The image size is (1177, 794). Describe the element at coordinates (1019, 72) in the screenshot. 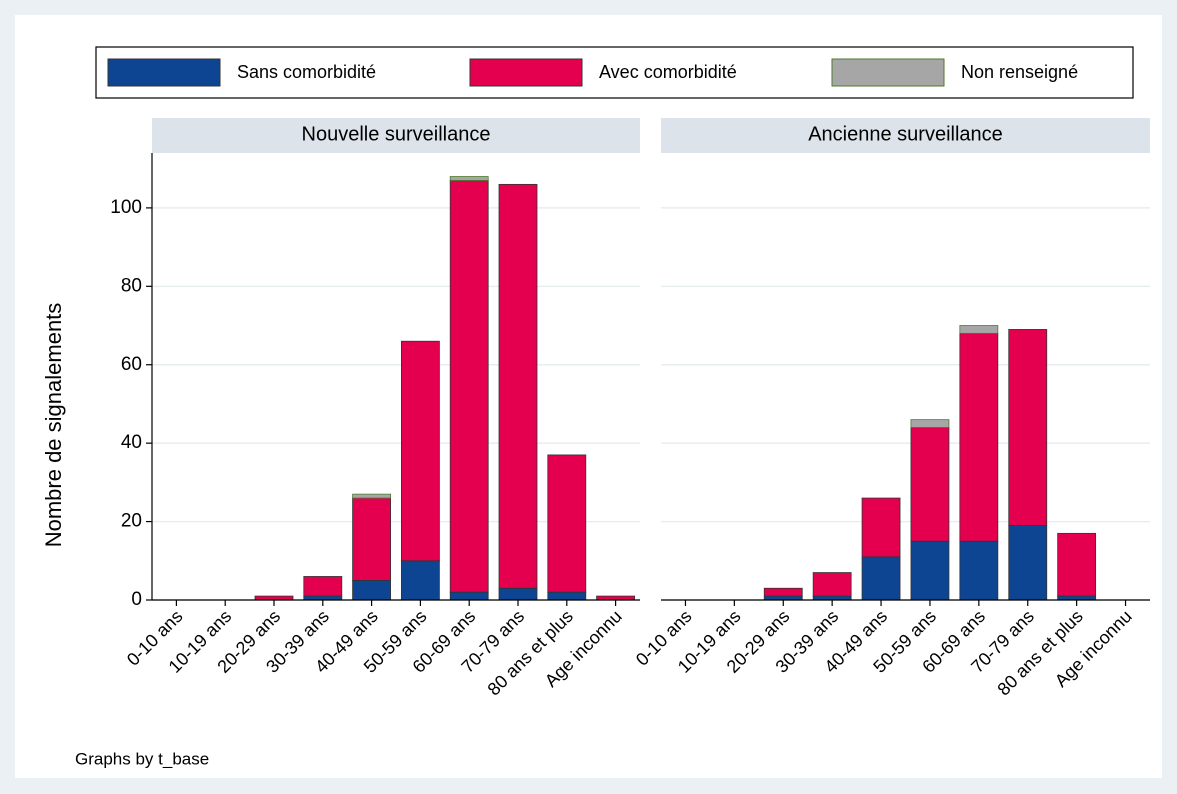

I see `legend-label: Non renseigné` at that location.